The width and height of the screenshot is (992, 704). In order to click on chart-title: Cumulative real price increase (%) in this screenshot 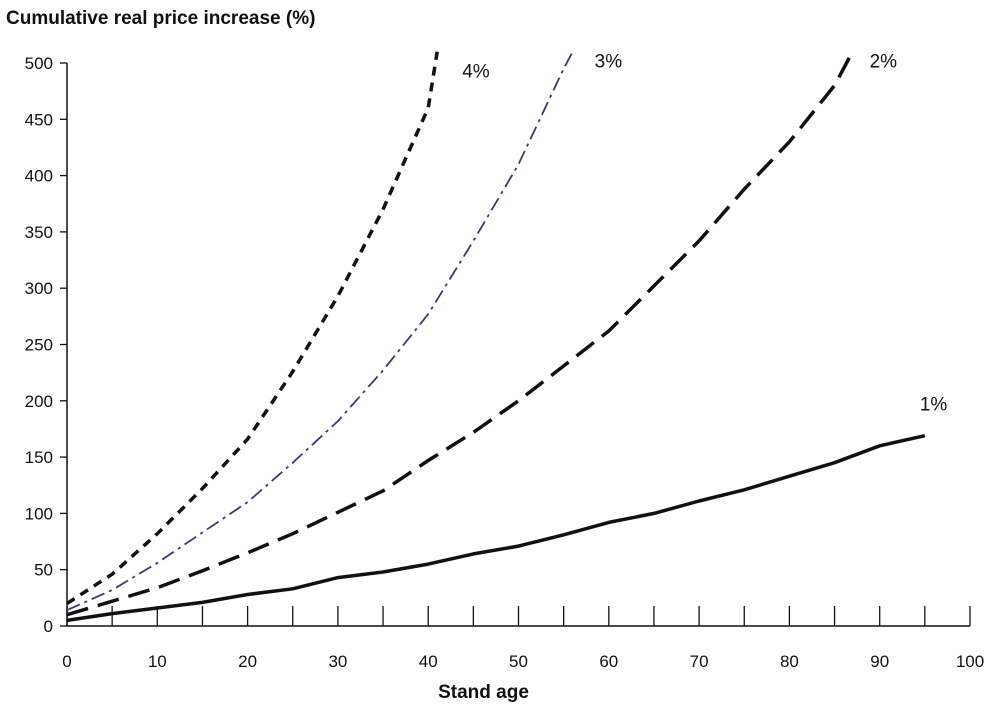, I will do `click(161, 18)`.